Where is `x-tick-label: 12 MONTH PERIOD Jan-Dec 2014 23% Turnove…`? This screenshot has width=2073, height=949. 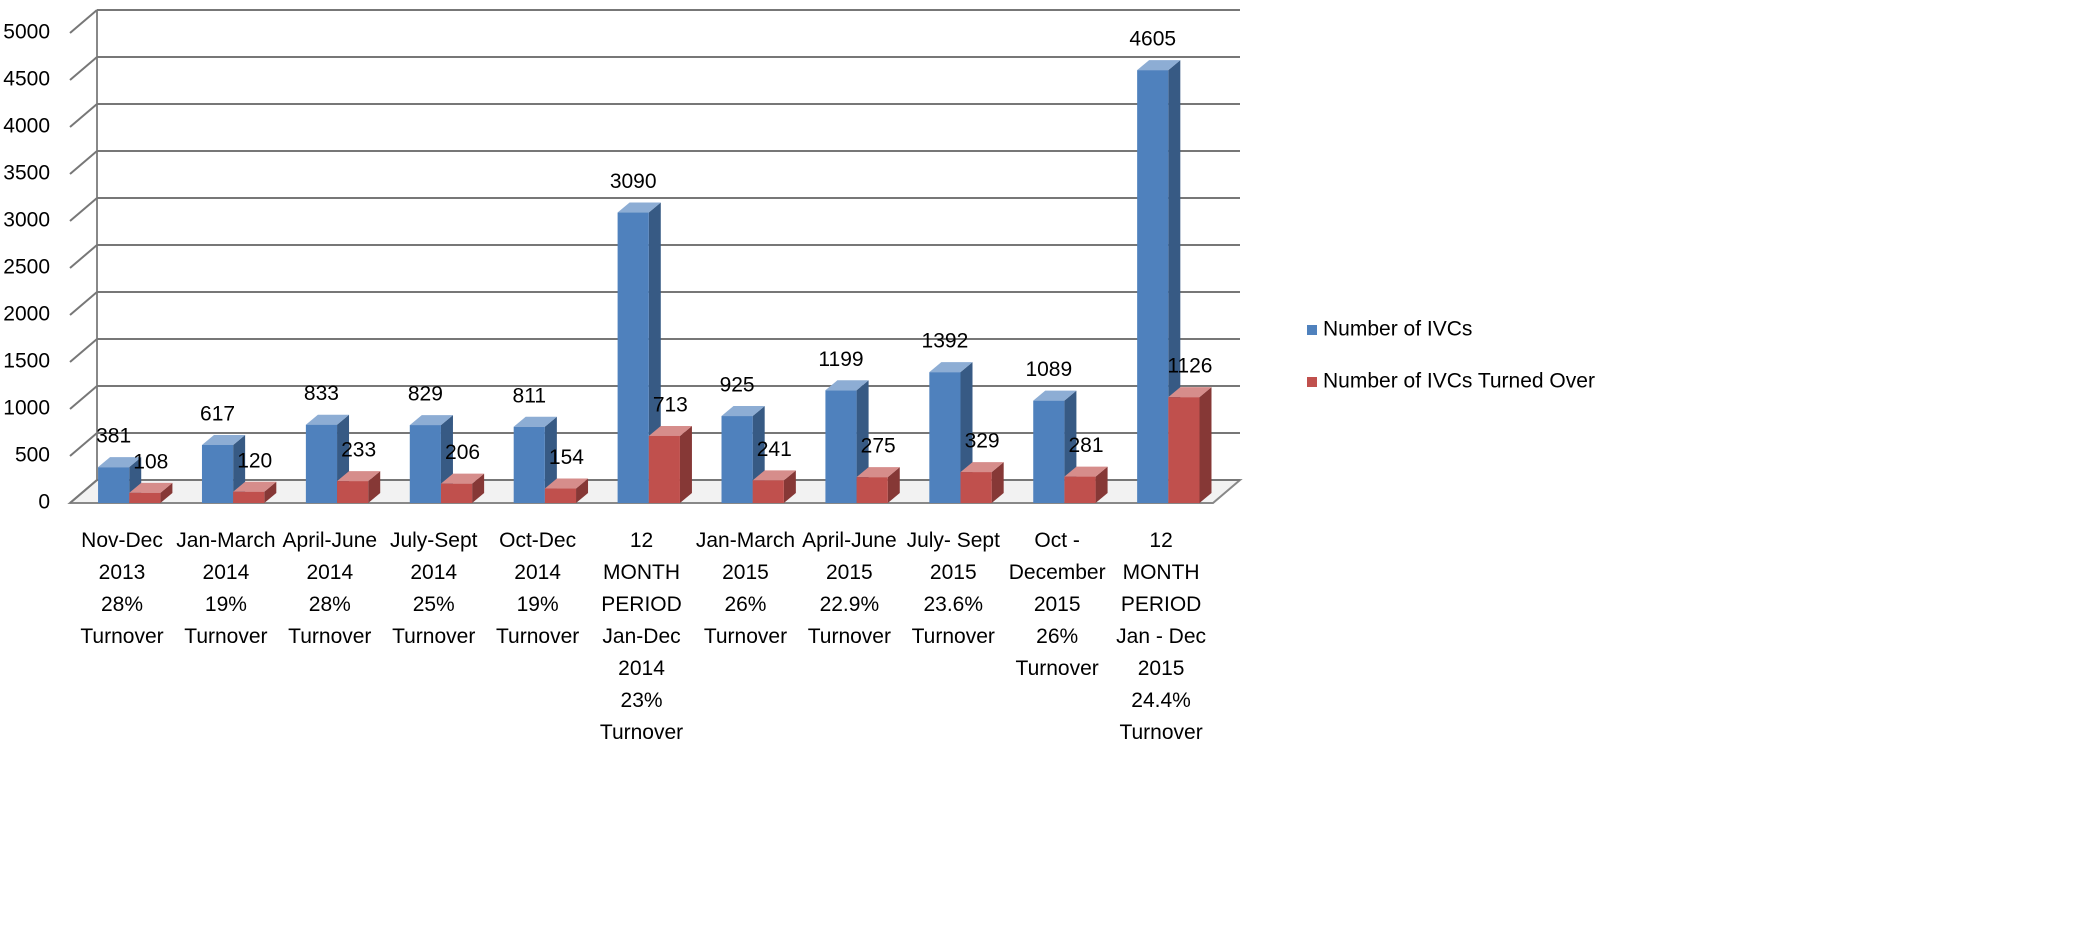
x-tick-label: 12 MONTH PERIOD Jan-Dec 2014 23% Turnove… is located at coordinates (641, 636).